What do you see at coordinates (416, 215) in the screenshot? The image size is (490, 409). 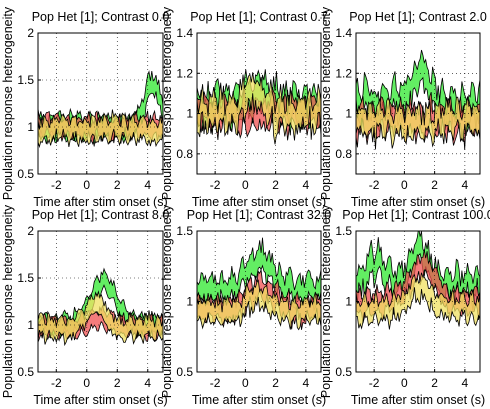 I see `chart-title: Pop Het [1]; Contrast 100.0` at bounding box center [416, 215].